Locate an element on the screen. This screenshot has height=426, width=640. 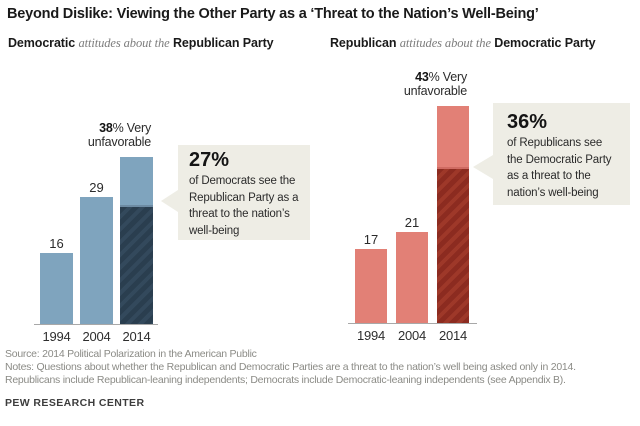
subtitle-left-target: Republican Party is located at coordinates (223, 43).